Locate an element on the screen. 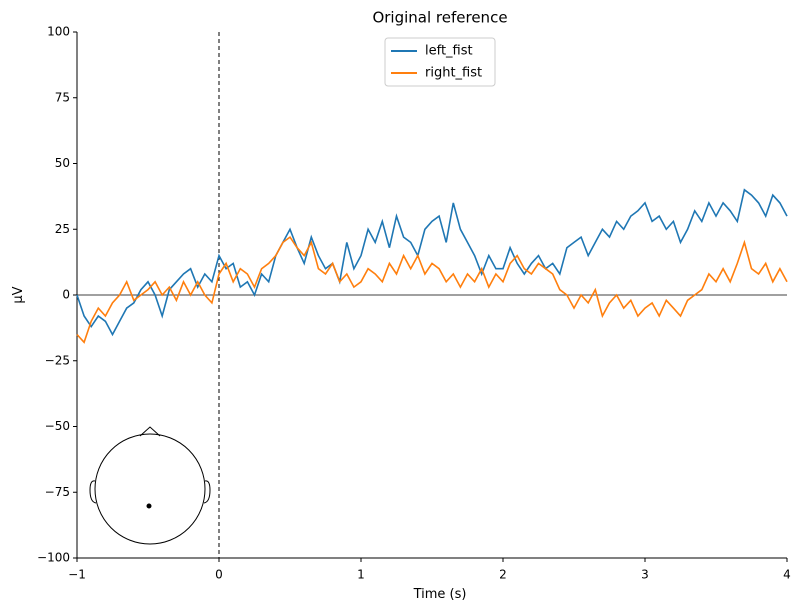 The height and width of the screenshot is (615, 811). x-tick-label: 2 is located at coordinates (503, 575).